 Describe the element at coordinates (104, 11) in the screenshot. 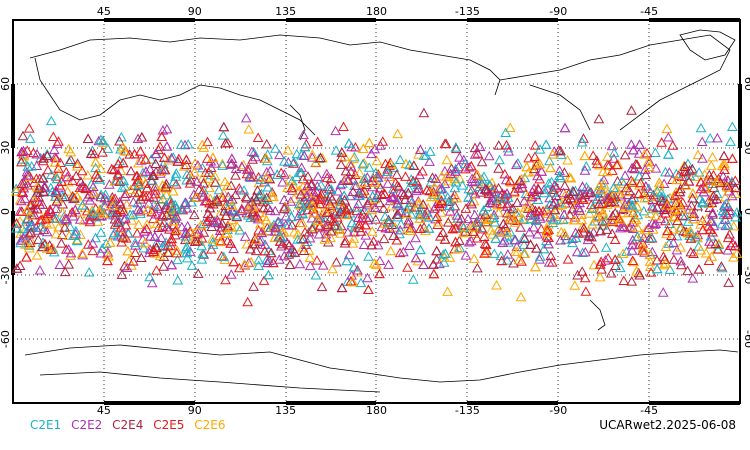

I see `lon-tick-label: 45` at that location.